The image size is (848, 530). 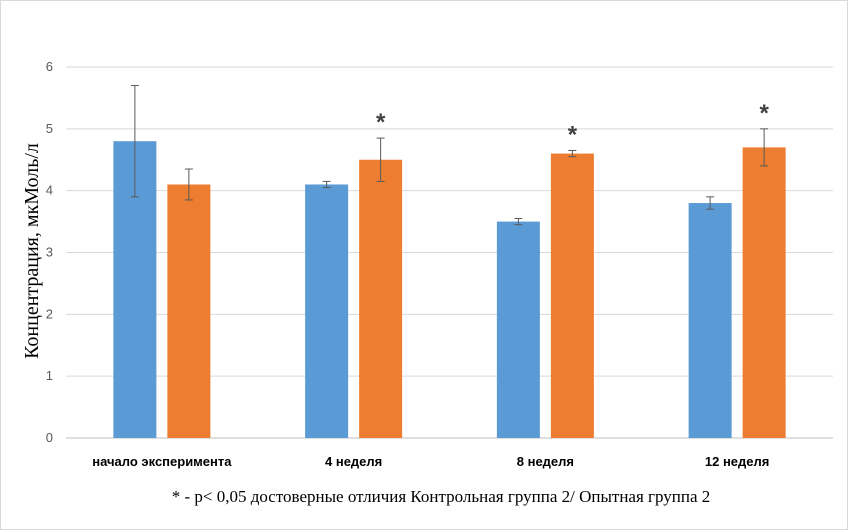 What do you see at coordinates (49, 375) in the screenshot?
I see `y-tick-label: 1` at bounding box center [49, 375].